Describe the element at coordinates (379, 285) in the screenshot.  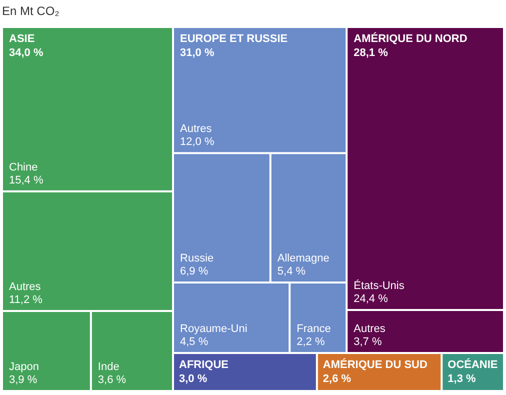
I see `category-label: États-Unis` at that location.